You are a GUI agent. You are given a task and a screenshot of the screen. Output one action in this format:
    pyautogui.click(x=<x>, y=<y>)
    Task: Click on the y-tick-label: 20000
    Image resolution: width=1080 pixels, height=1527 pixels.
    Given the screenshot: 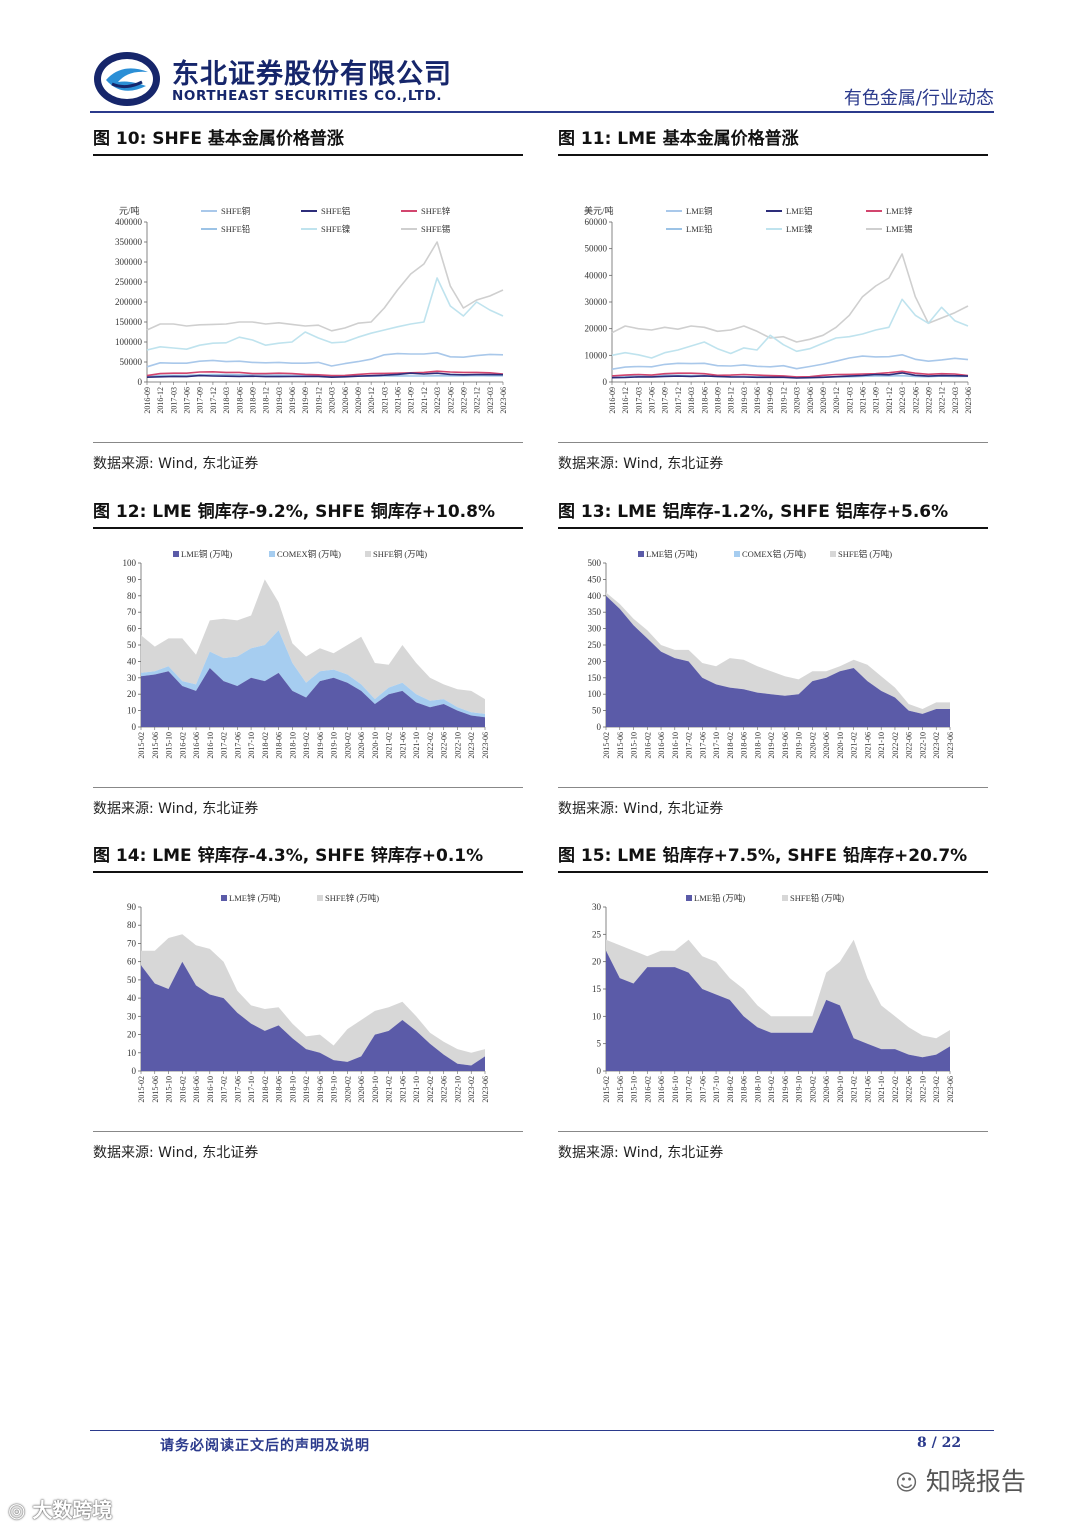 What is the action you would take?
    pyautogui.click(x=596, y=329)
    